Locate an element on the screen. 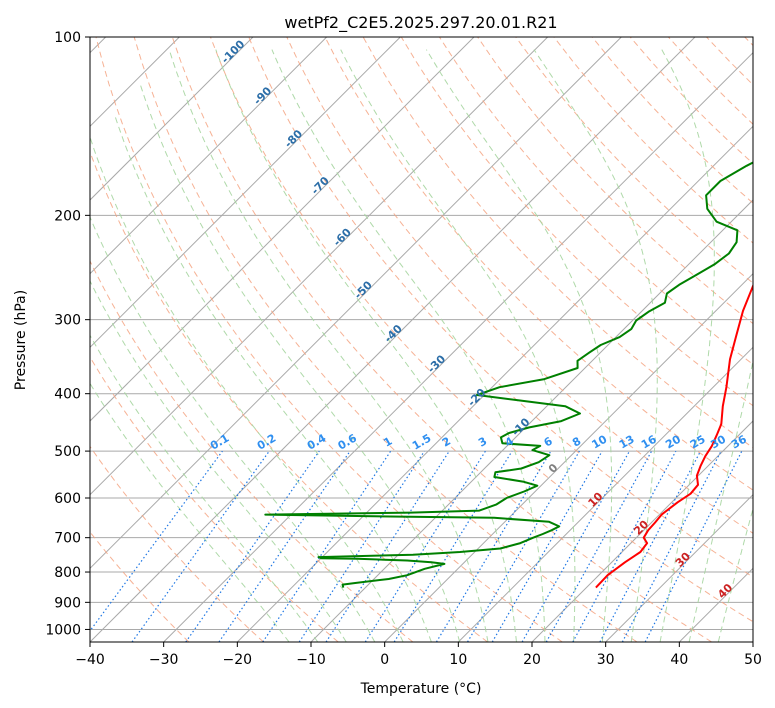 The image size is (775, 708). temperature-trace is located at coordinates (674, 436).